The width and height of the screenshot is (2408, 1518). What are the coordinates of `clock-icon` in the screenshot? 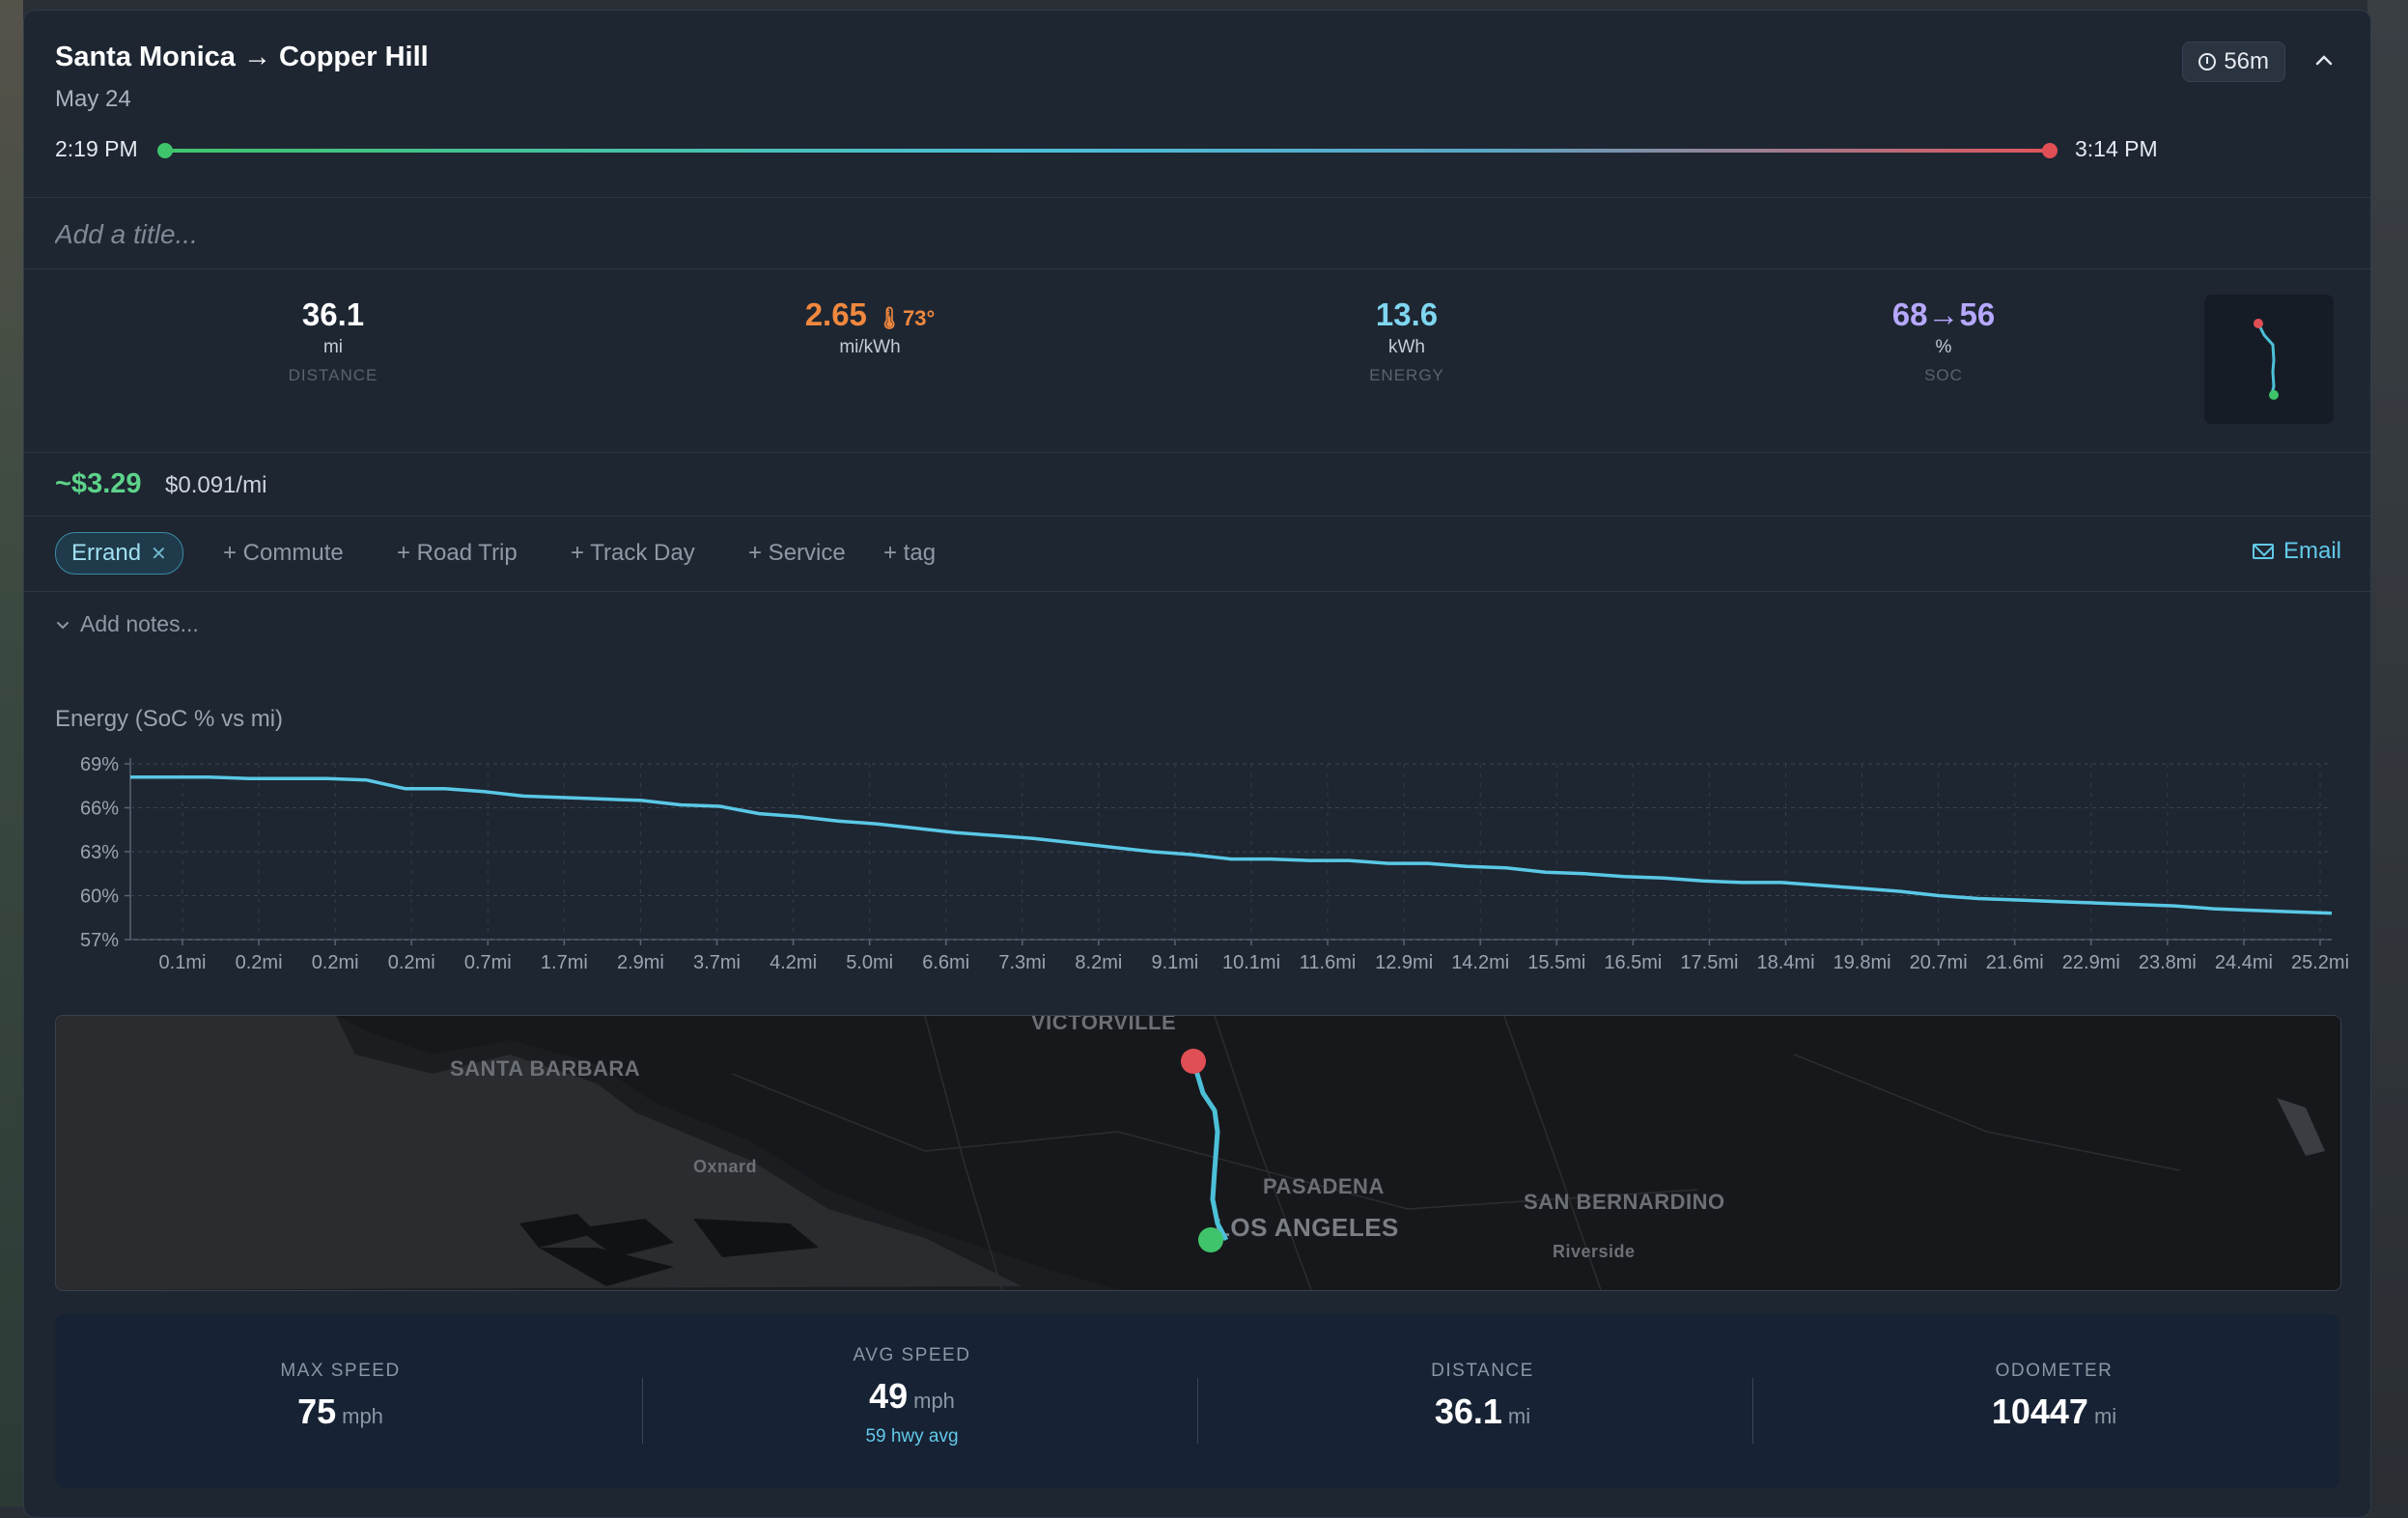 It's located at (2207, 61).